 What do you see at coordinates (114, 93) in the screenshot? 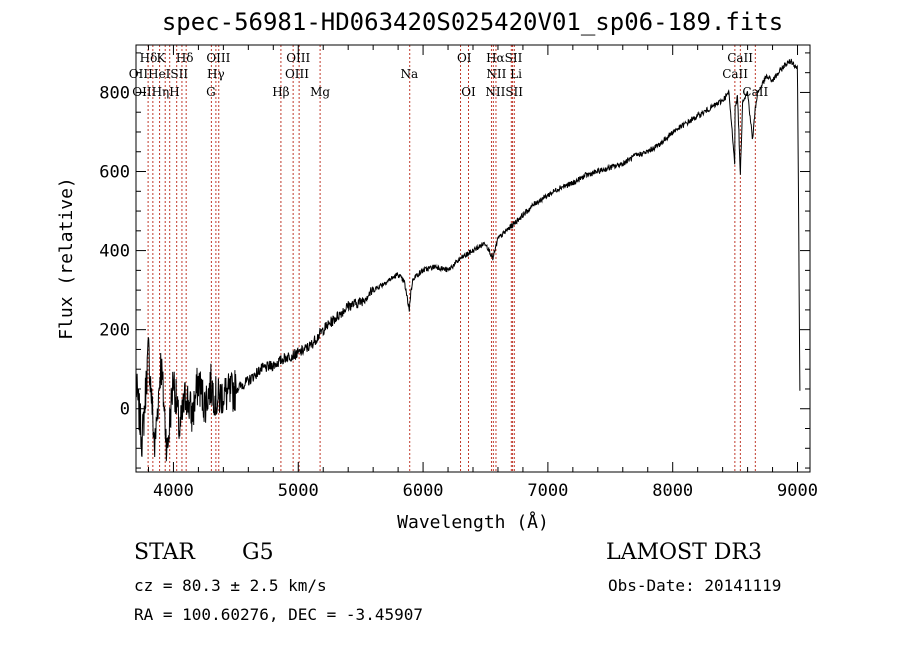
I see `y-tick-label-4: 800` at bounding box center [114, 93].